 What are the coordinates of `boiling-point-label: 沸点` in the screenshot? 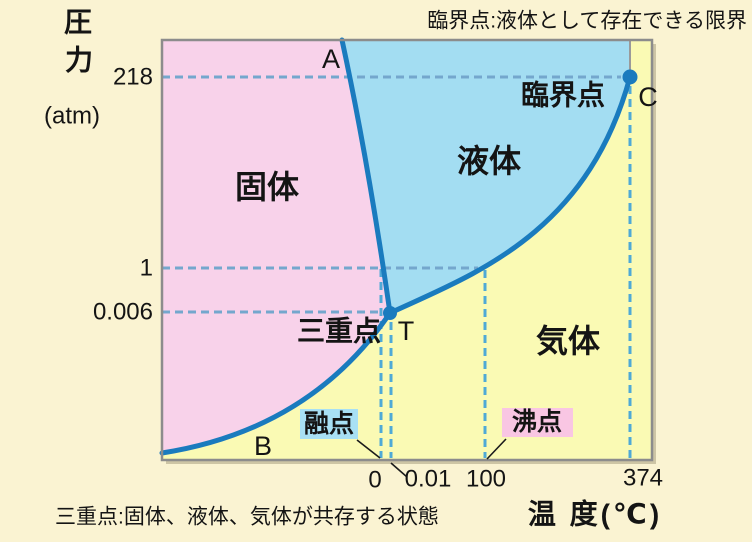 It's located at (537, 422).